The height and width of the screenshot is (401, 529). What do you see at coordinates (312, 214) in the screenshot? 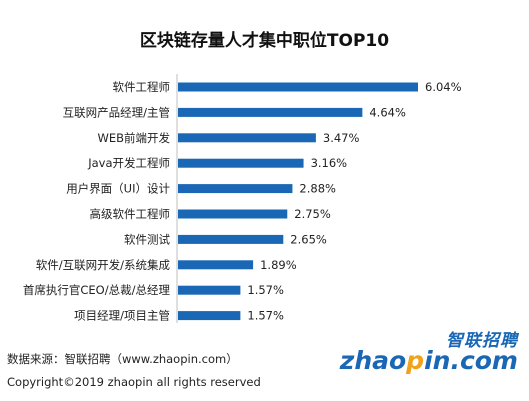
I see `value-label: 2.75%` at bounding box center [312, 214].